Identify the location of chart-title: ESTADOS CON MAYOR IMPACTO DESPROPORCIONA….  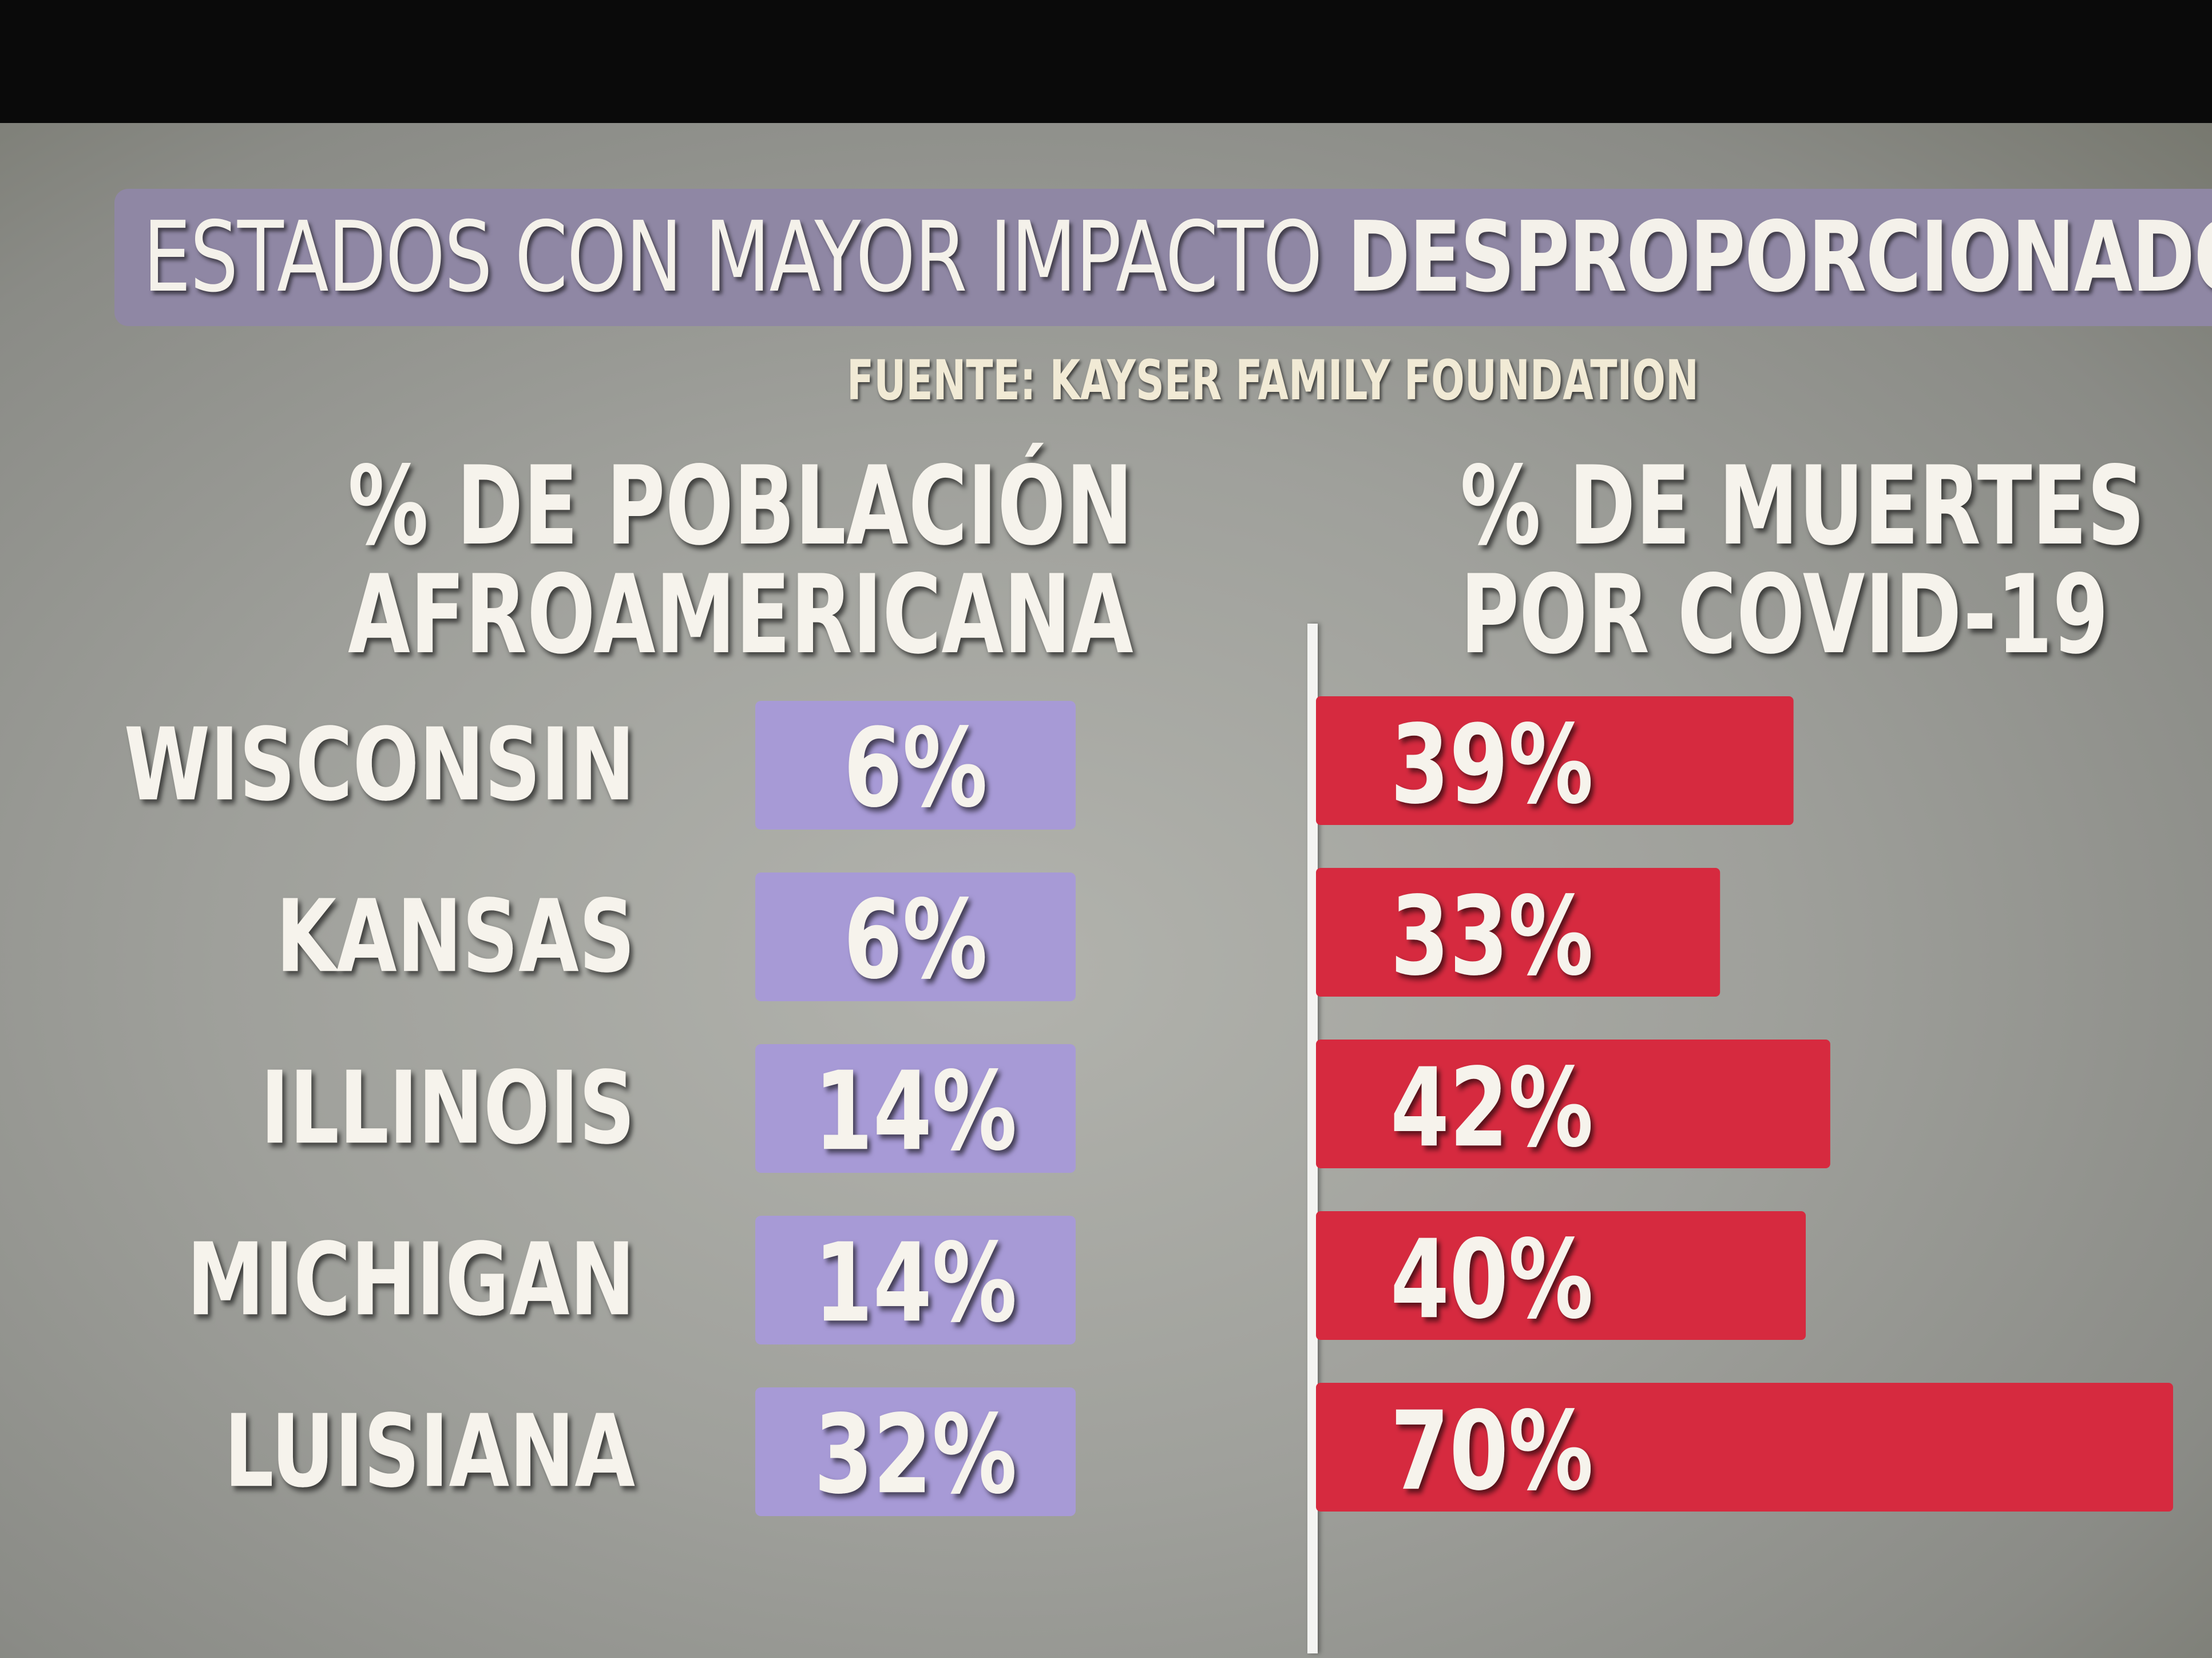
(1177, 257).